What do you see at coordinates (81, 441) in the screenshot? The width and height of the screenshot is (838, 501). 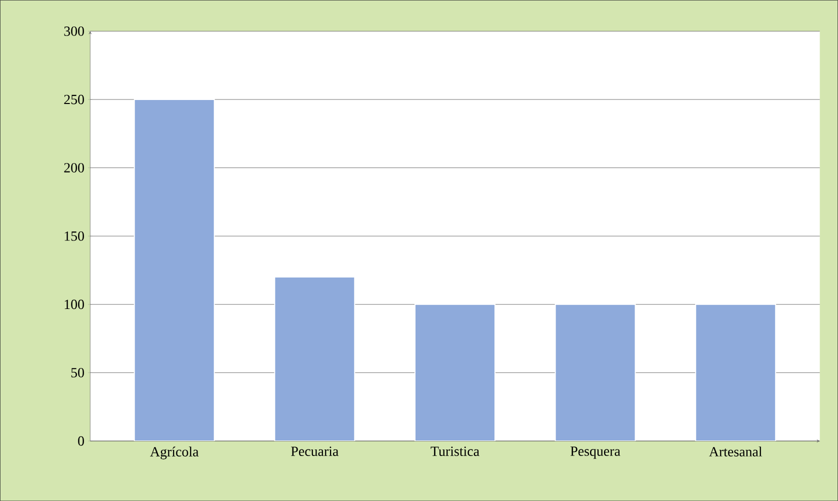 I see `y-tick-label: 0` at bounding box center [81, 441].